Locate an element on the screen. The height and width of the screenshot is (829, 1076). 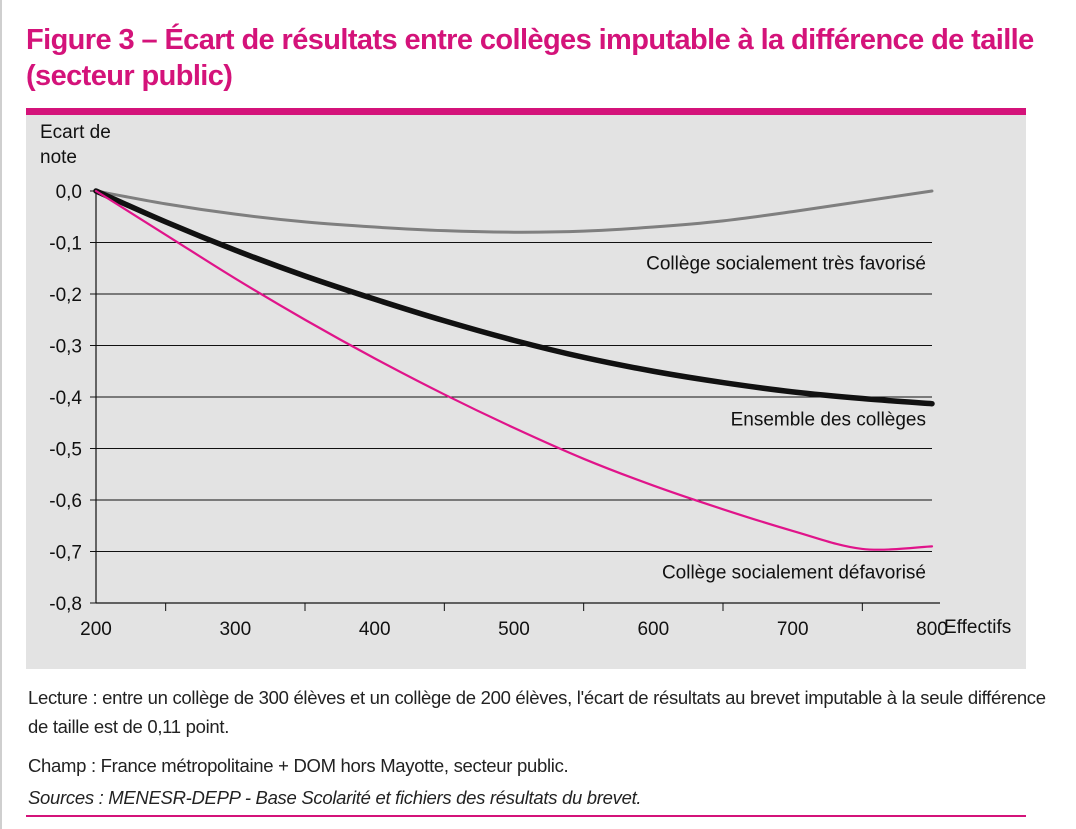
x-tick-label: 600 is located at coordinates (653, 629).